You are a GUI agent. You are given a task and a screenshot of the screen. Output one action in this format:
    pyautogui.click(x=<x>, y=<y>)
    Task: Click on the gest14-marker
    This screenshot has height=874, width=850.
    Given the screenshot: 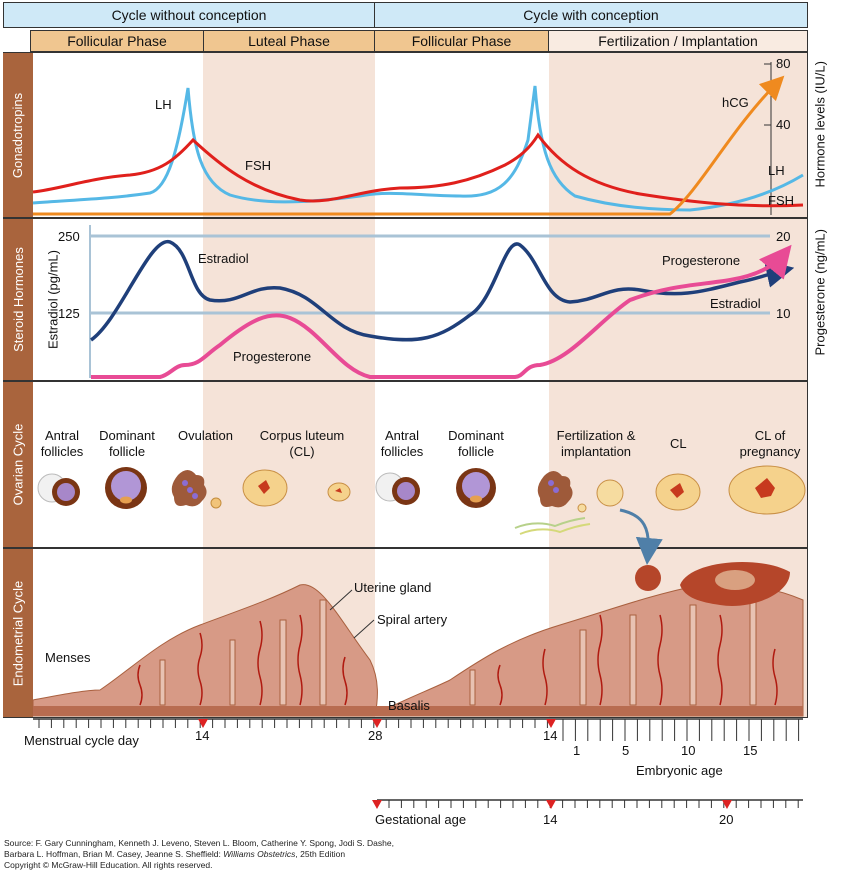 What is the action you would take?
    pyautogui.click(x=551, y=804)
    